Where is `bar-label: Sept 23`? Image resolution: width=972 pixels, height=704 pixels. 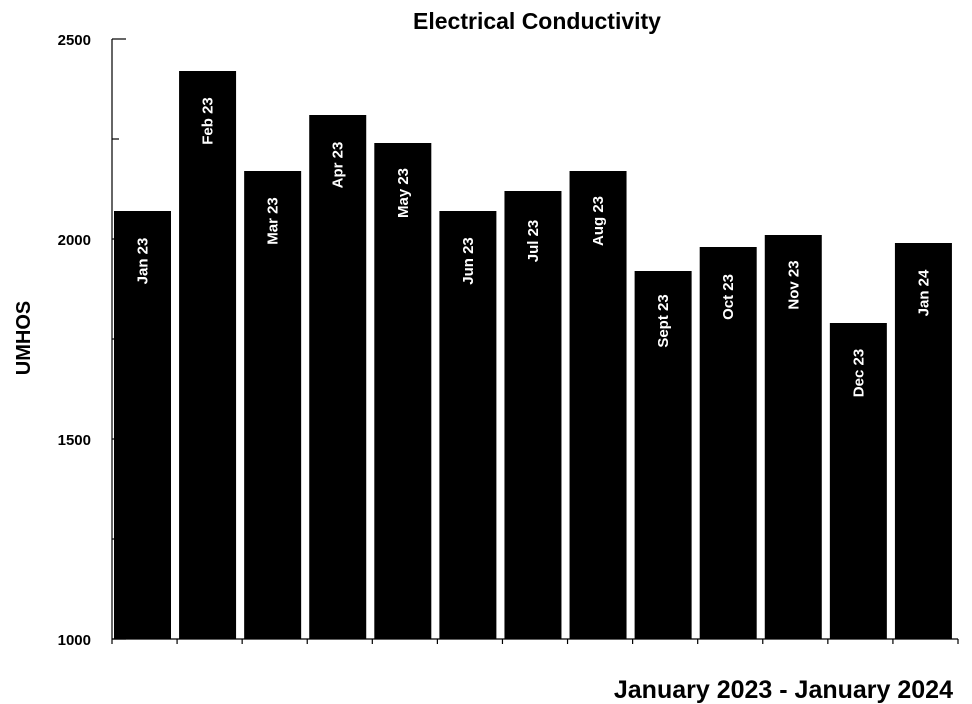
bar-label: Sept 23 is located at coordinates (663, 320).